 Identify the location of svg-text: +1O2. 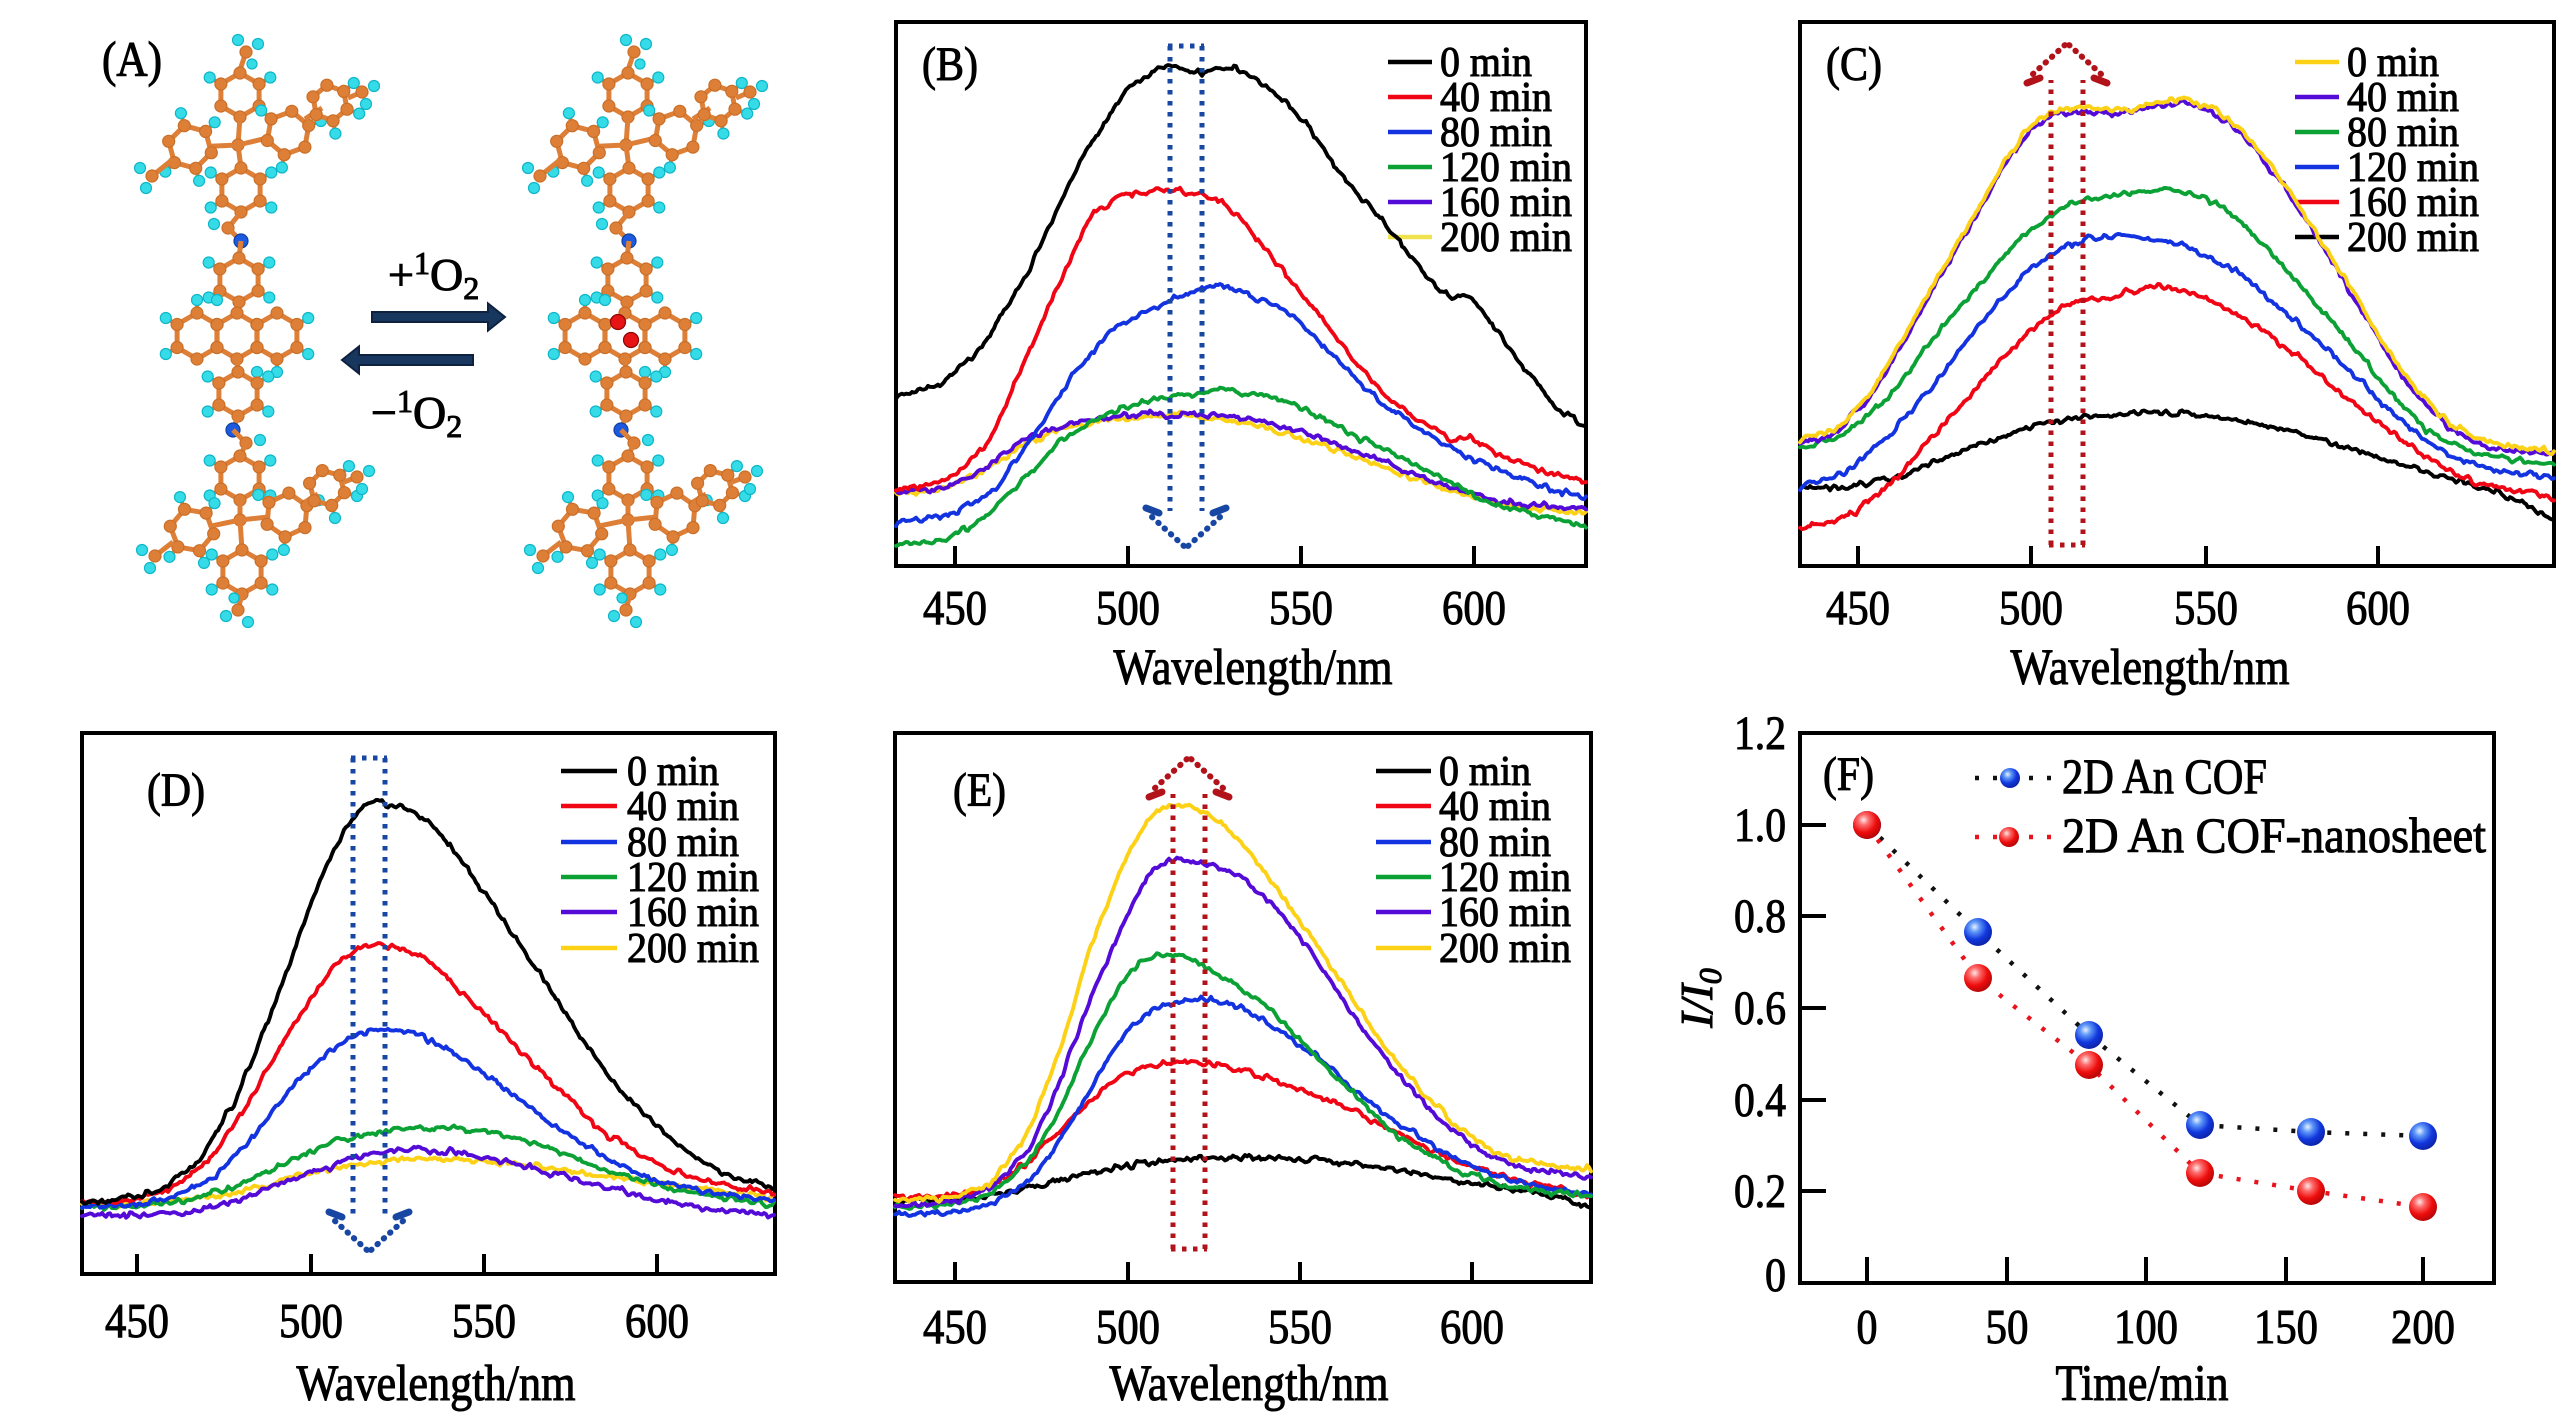
(433, 275).